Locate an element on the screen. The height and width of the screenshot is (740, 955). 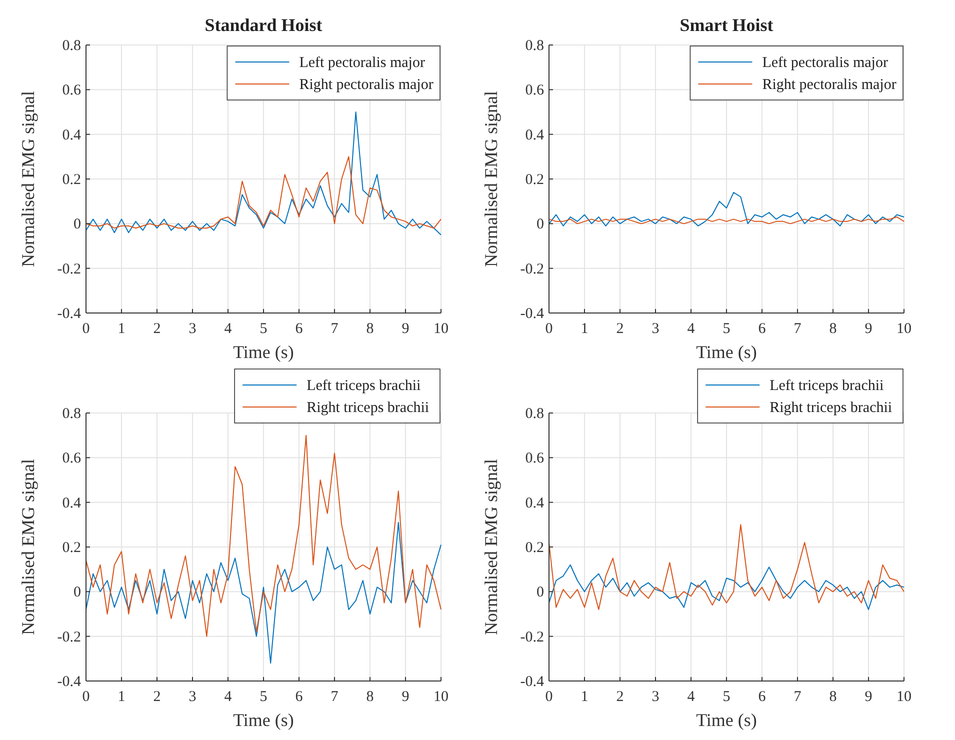
chart-title: Standard Hoist is located at coordinates (263, 25).